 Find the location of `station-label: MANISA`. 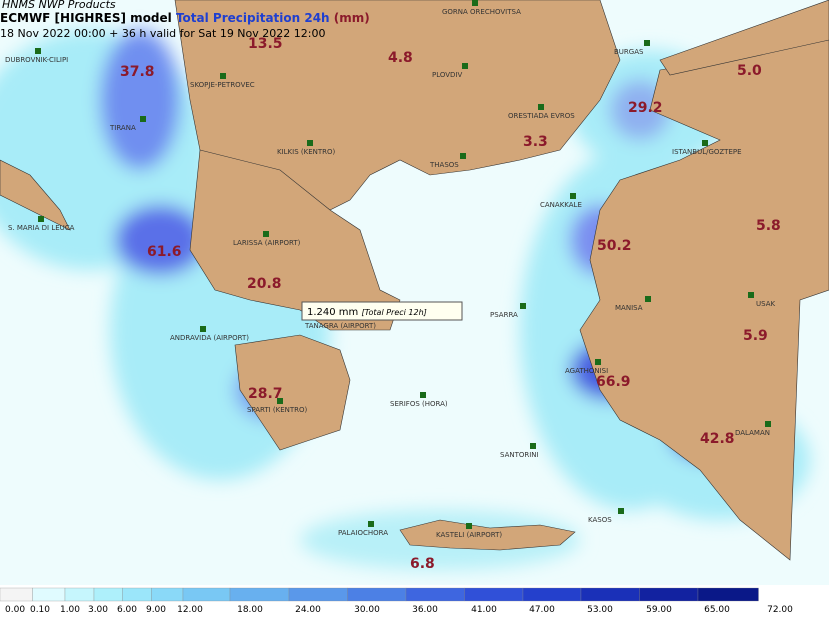

station-label: MANISA is located at coordinates (629, 308).